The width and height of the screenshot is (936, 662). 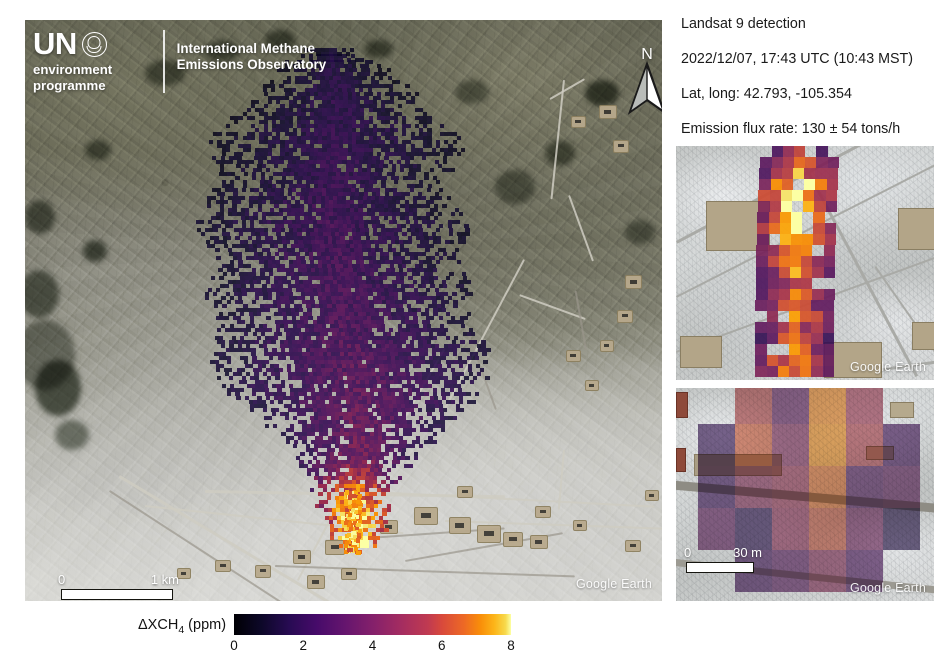 I want to click on inset-well-pad, so click(x=682, y=405).